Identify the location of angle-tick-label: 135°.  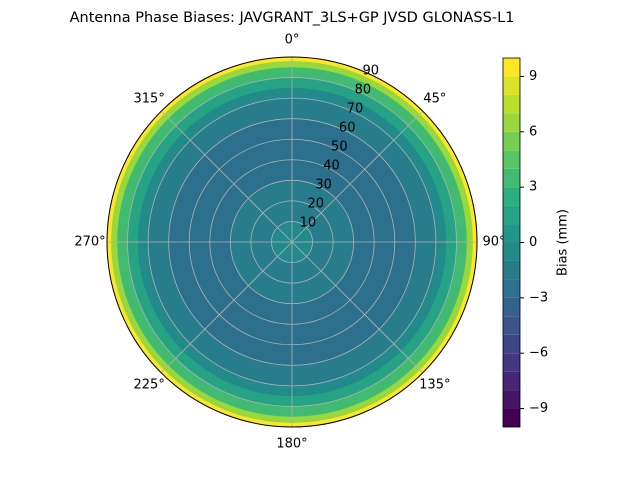
(434, 384).